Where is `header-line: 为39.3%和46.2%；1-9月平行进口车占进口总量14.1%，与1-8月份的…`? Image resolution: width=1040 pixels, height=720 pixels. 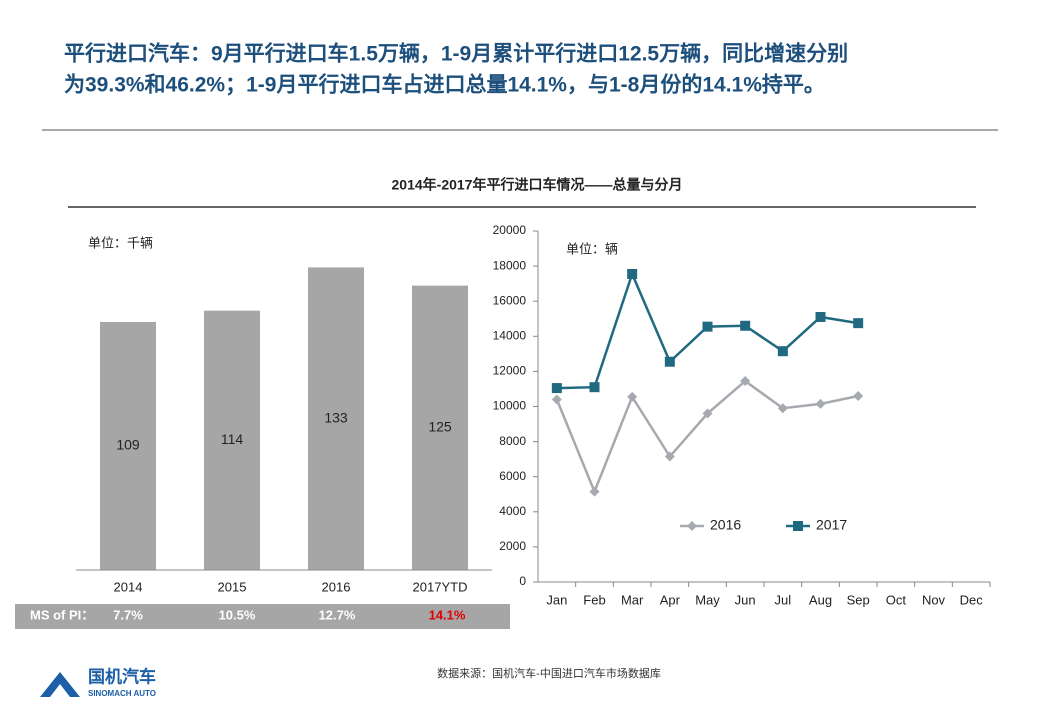 header-line: 为39.3%和46.2%；1-9月平行进口车占进口总量14.1%，与1-8月份的… is located at coordinates (444, 85).